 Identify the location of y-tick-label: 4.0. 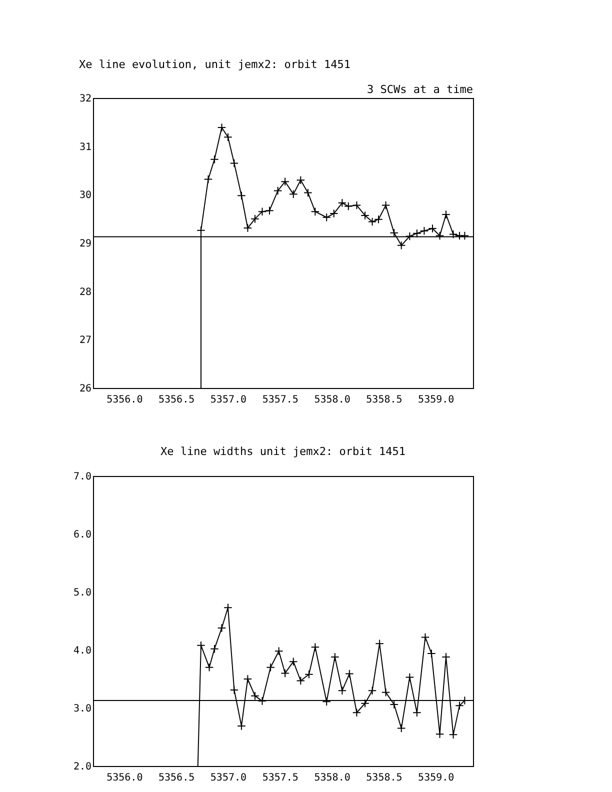
(82, 651).